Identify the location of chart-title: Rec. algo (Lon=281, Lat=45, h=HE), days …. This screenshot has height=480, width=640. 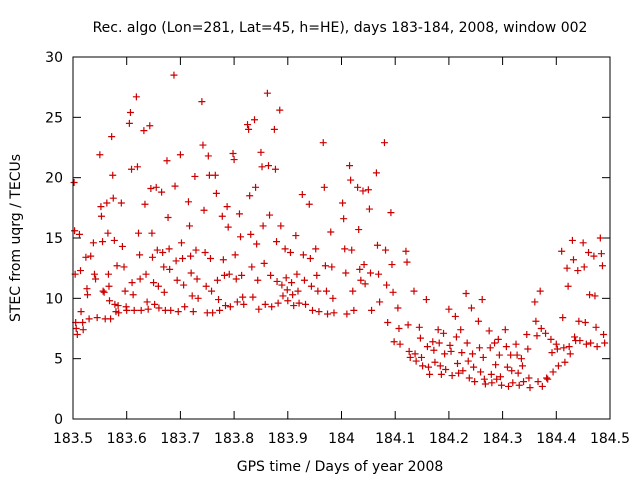
(340, 28).